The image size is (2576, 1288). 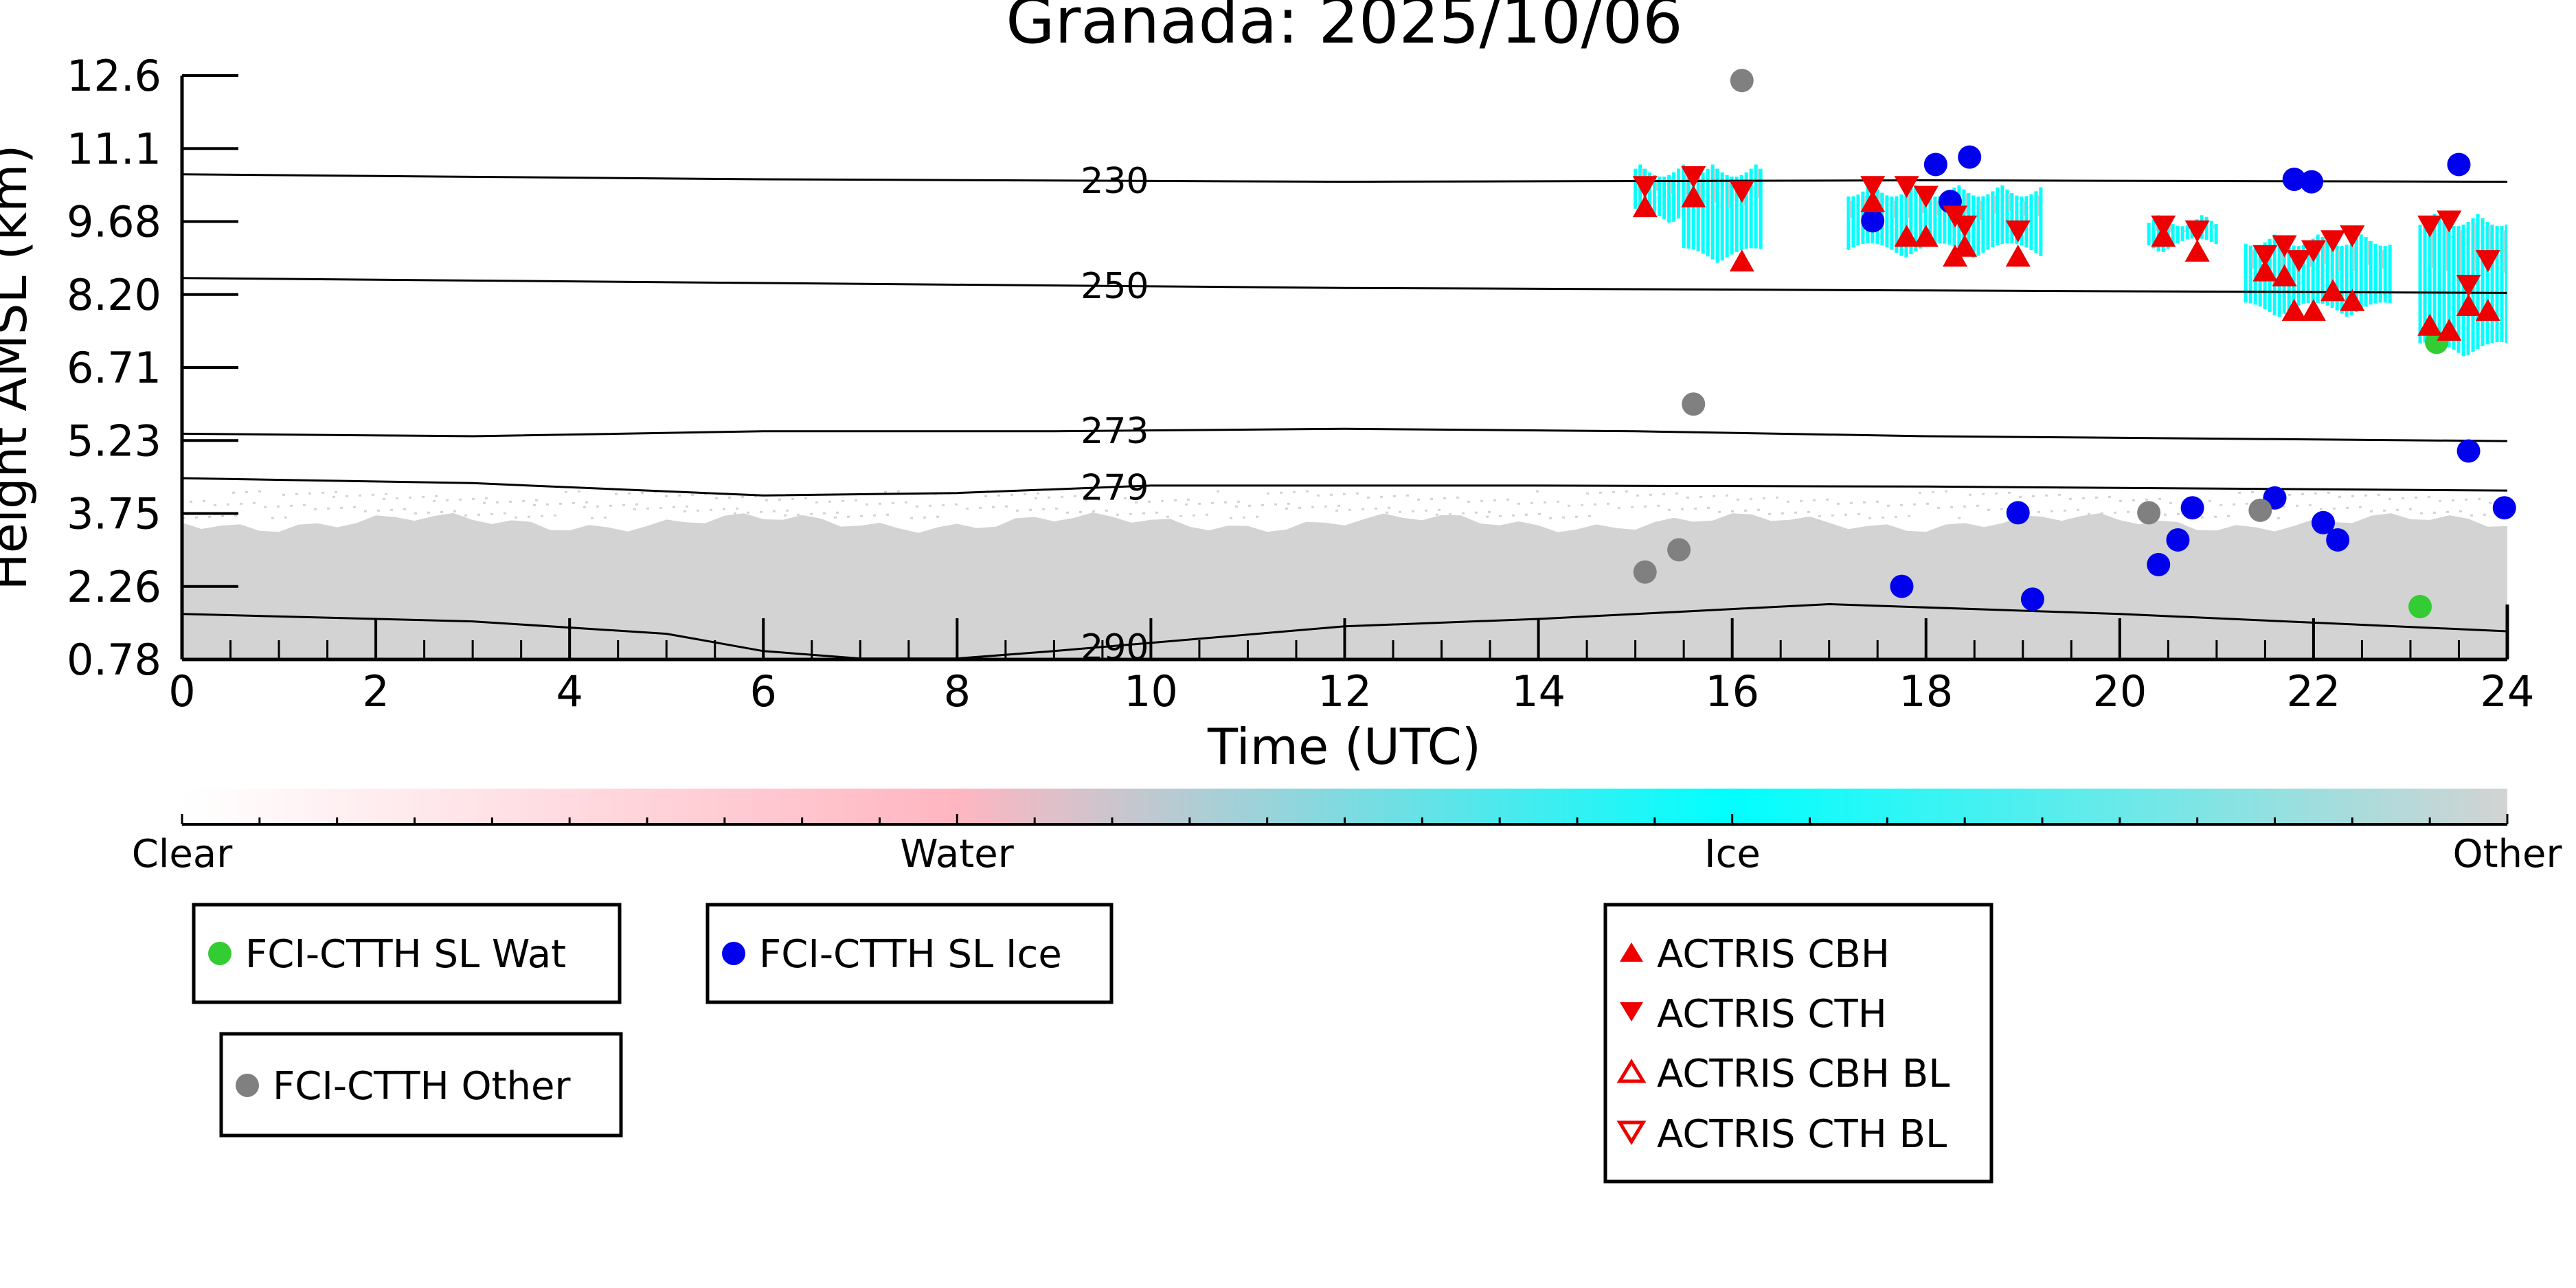 I want to click on colorbar-label-ice: Ice, so click(x=1732, y=854).